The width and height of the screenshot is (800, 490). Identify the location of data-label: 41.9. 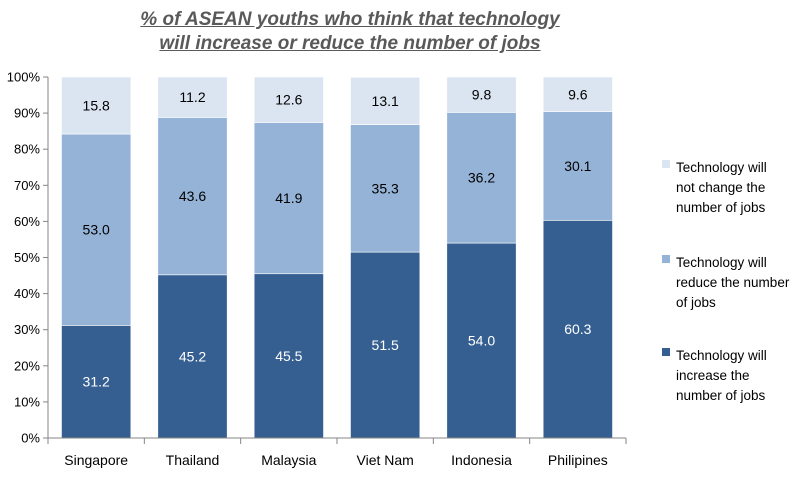
(288, 198).